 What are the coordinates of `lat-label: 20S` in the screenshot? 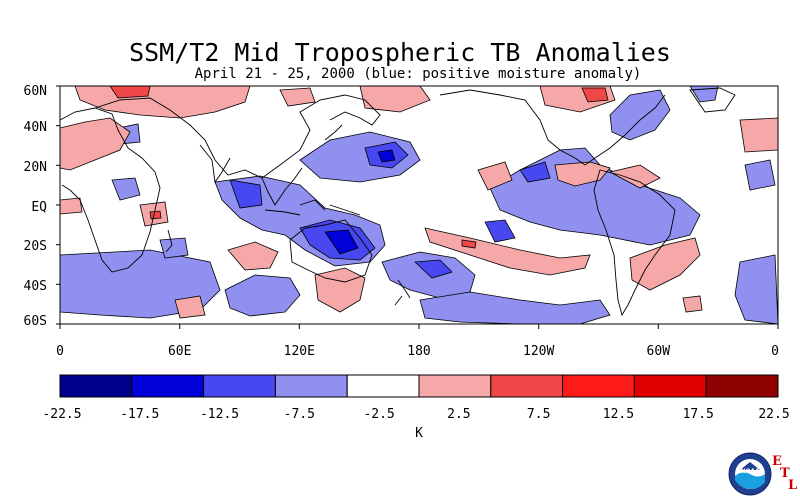 It's located at (35, 246).